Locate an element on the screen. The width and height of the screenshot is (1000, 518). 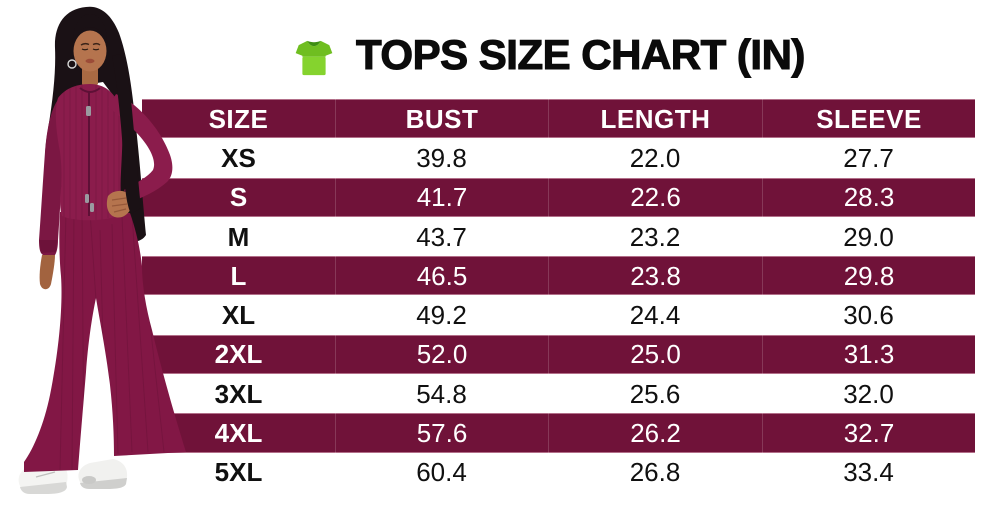
size-cell: XS is located at coordinates (238, 157).